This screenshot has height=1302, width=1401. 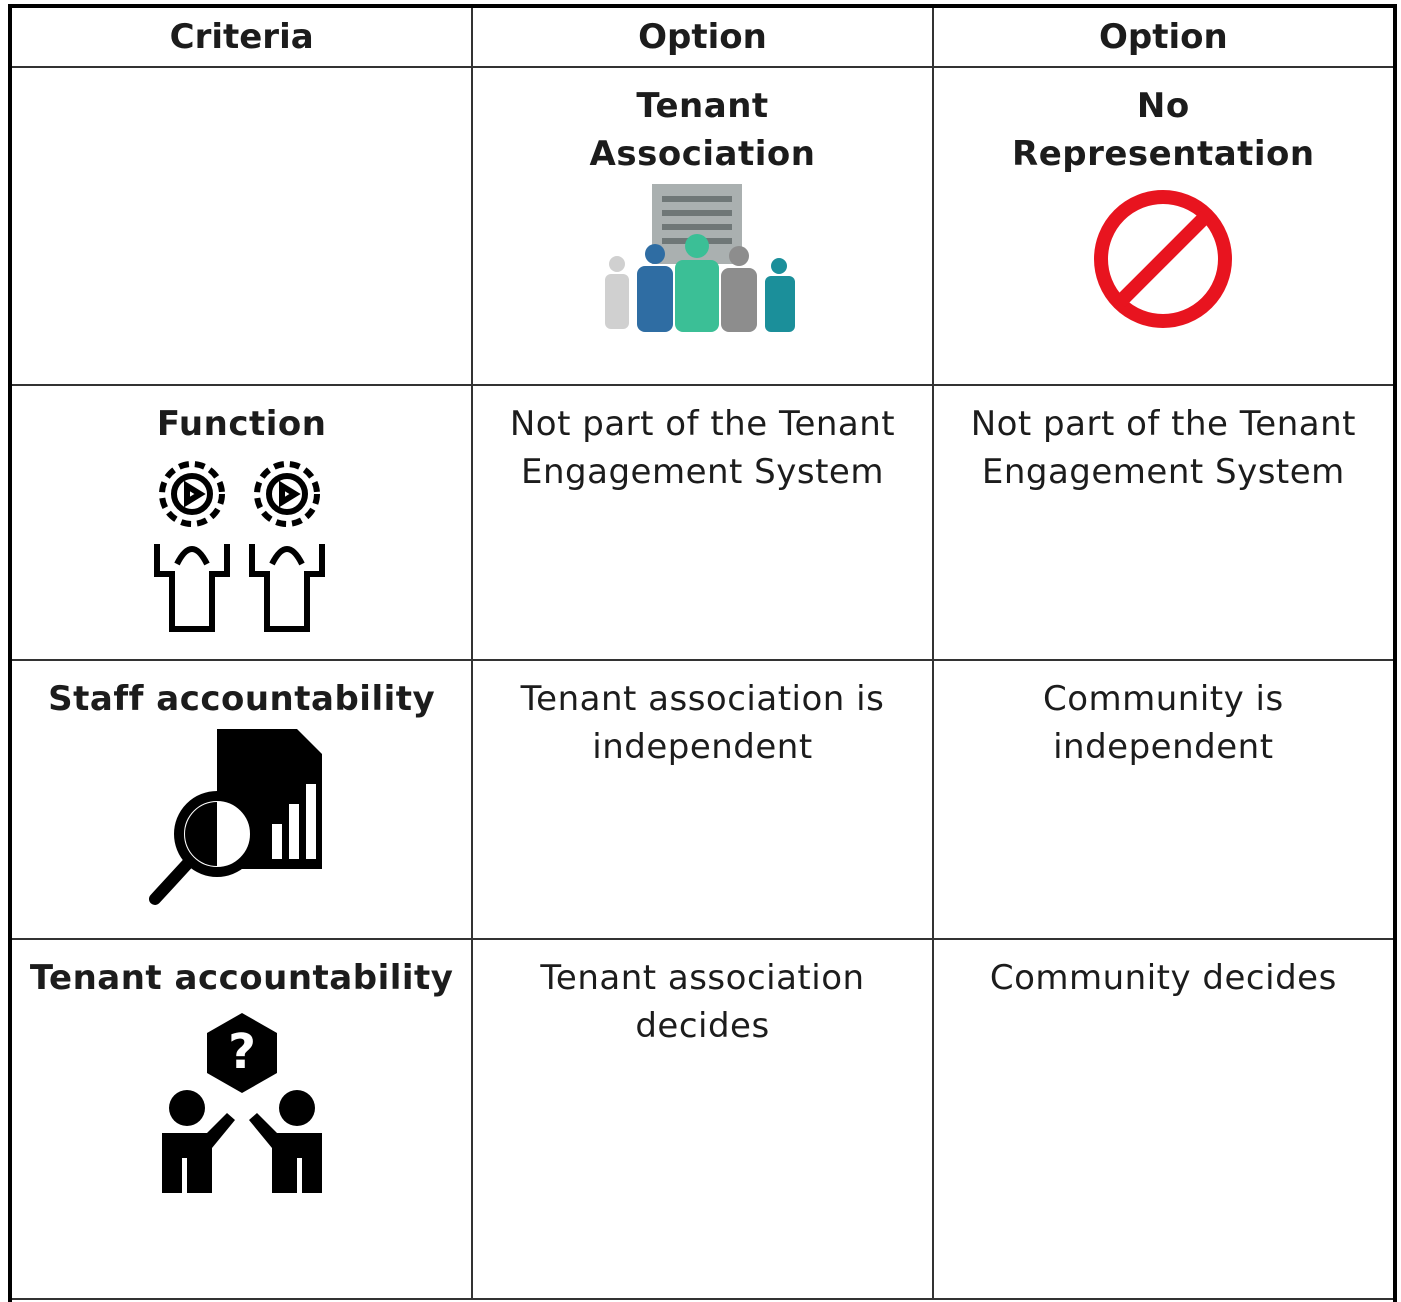 I want to click on header-cell: Criteria, so click(x=243, y=38).